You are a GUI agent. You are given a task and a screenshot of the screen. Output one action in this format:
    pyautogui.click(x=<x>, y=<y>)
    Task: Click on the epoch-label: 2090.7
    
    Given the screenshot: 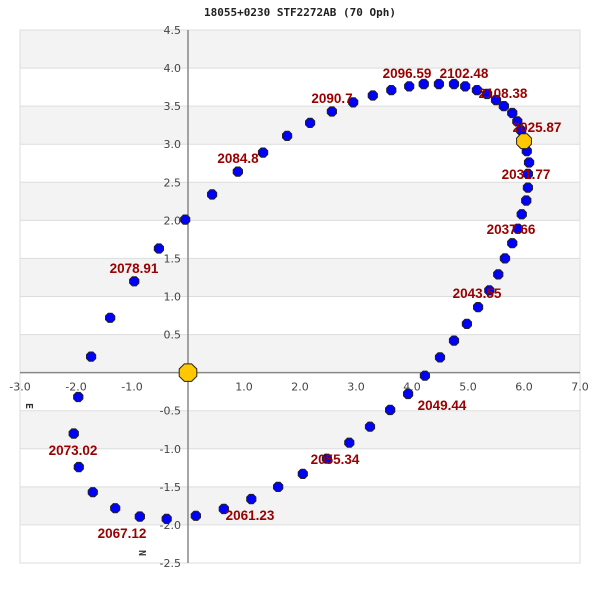 What is the action you would take?
    pyautogui.click(x=331, y=98)
    